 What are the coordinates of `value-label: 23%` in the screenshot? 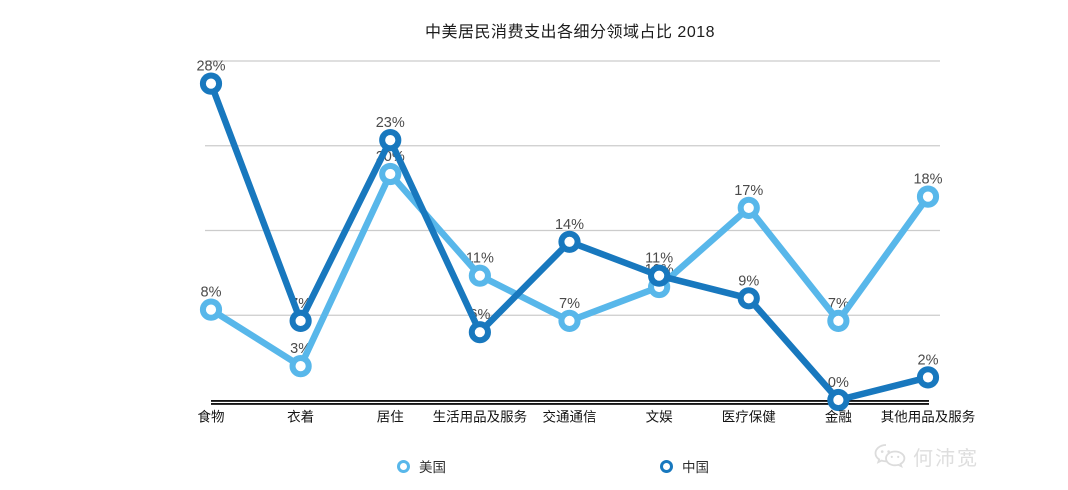 It's located at (390, 123).